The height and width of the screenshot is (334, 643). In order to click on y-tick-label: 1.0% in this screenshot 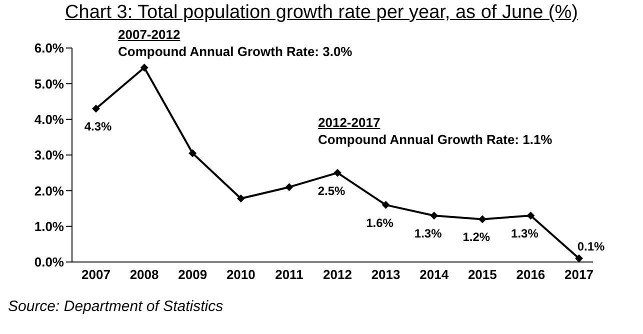, I will do `click(49, 226)`.